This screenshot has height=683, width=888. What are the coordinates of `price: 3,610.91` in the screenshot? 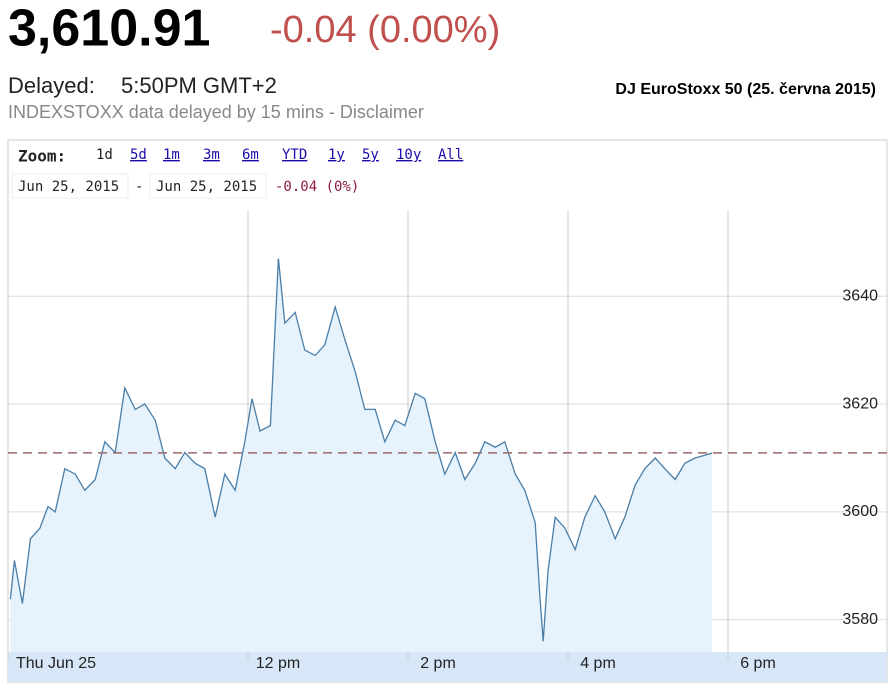 It's located at (109, 29).